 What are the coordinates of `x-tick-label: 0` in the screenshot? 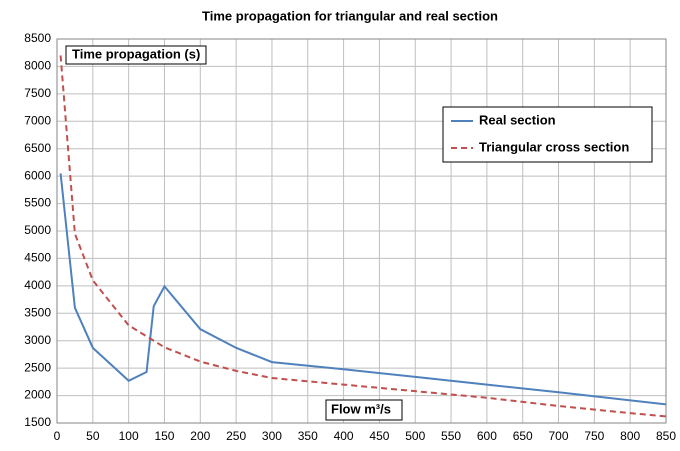 It's located at (57, 436).